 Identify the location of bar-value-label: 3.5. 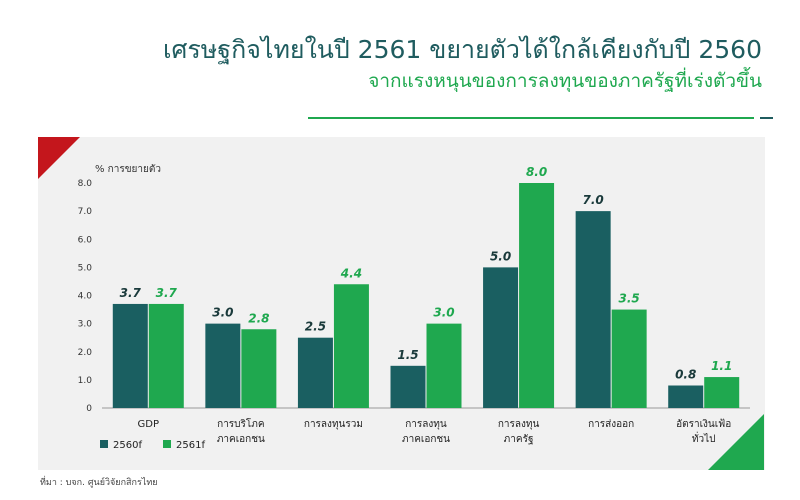
(629, 299).